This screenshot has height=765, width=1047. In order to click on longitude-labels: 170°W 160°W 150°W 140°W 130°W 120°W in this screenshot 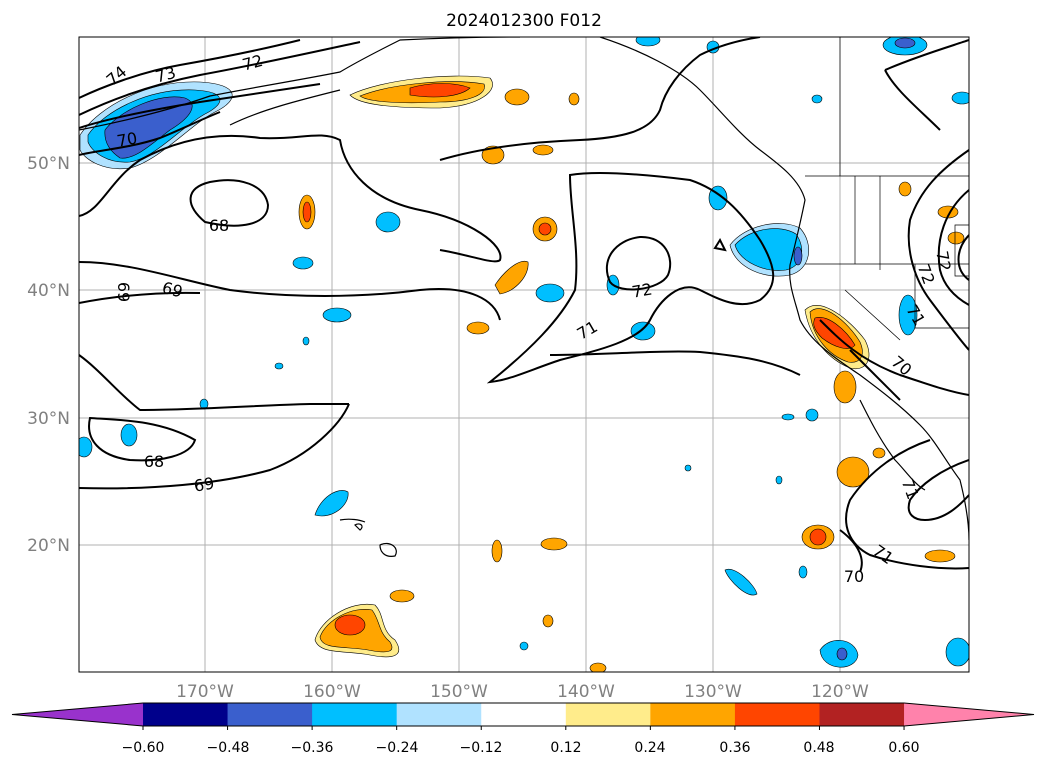, I will do `click(522, 692)`.